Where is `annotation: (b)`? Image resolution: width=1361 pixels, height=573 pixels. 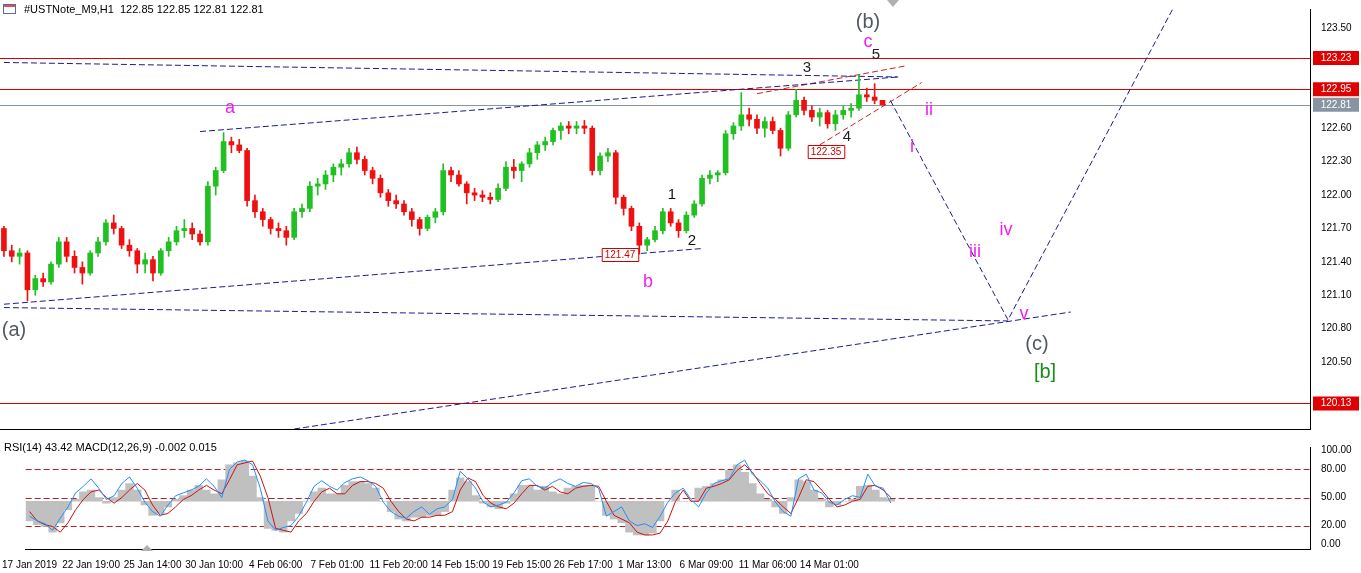
annotation: (b) is located at coordinates (868, 20).